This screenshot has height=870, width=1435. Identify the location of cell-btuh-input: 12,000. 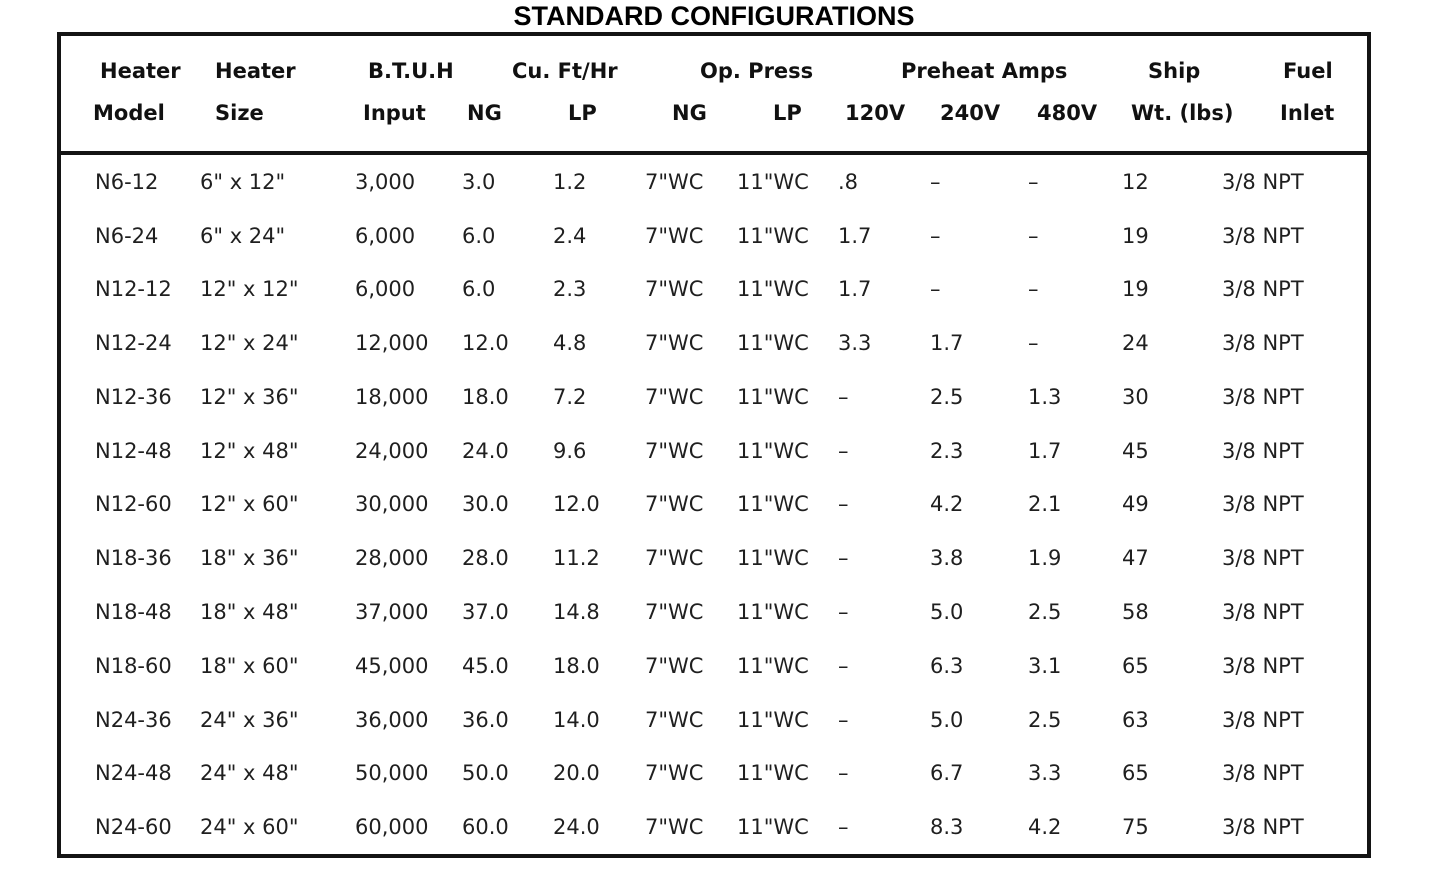
(392, 343).